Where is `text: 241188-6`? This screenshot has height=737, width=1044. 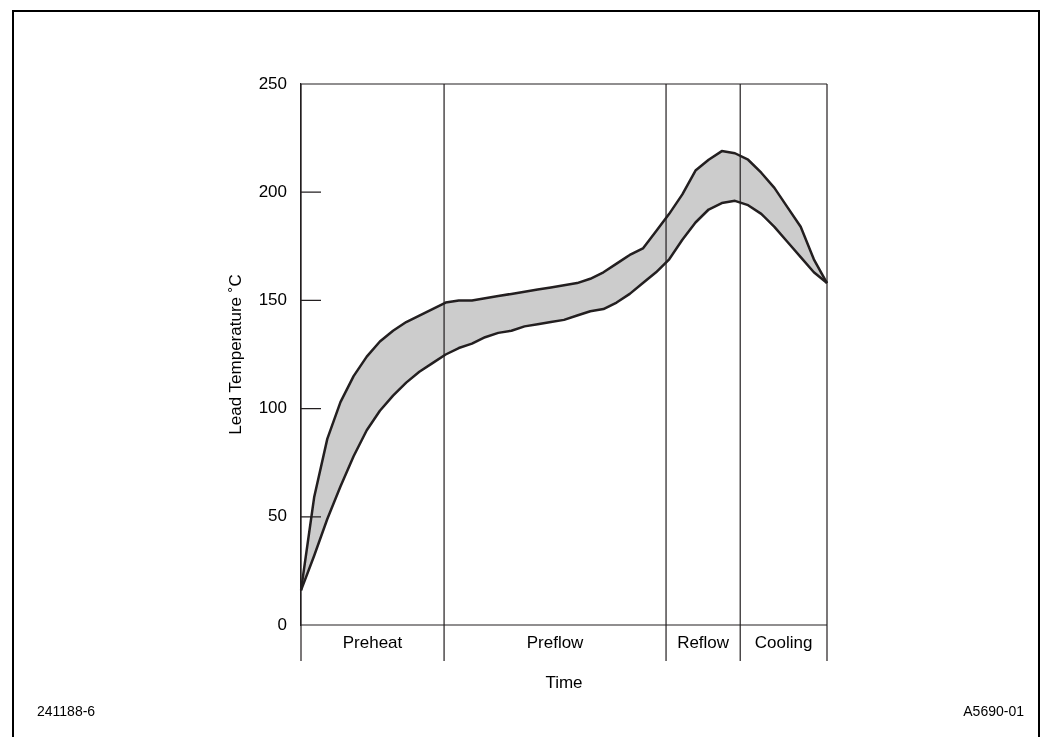 text: 241188-6 is located at coordinates (66, 711).